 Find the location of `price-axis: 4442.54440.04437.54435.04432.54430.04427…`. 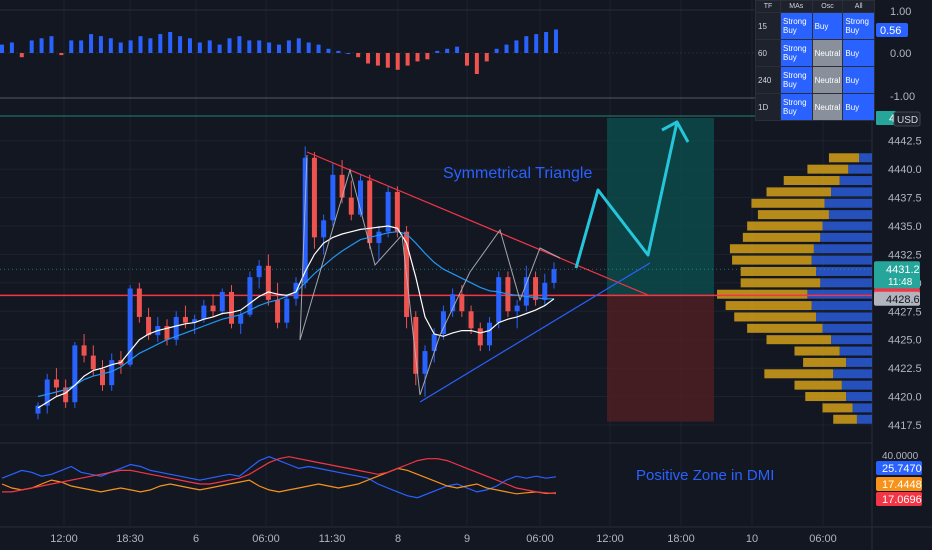

price-axis: 4442.54440.04437.54435.04432.54430.04427… is located at coordinates (898, 256).